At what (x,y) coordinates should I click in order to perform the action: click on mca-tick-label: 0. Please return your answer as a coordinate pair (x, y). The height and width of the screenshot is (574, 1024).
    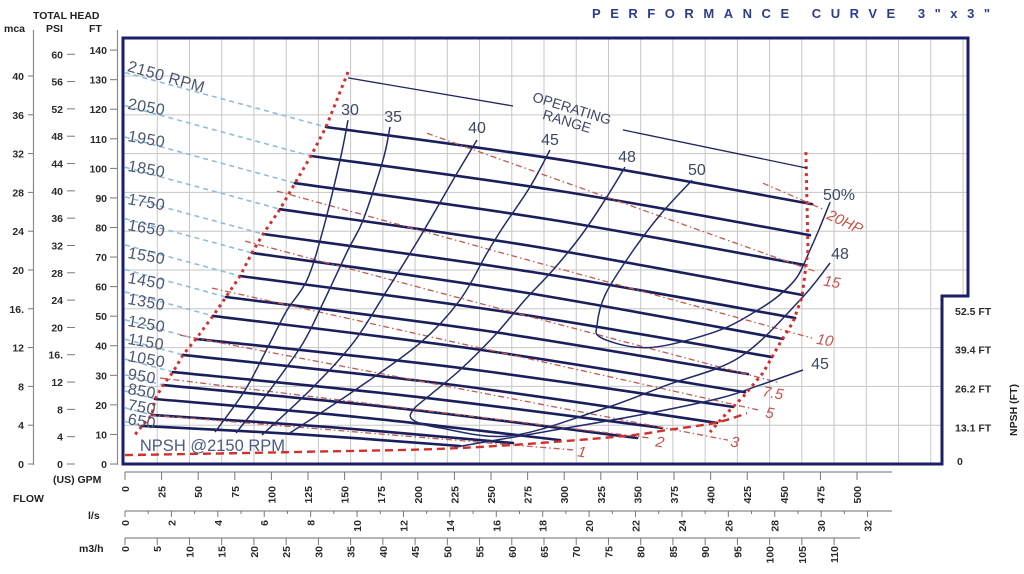
    Looking at the image, I should click on (21, 465).